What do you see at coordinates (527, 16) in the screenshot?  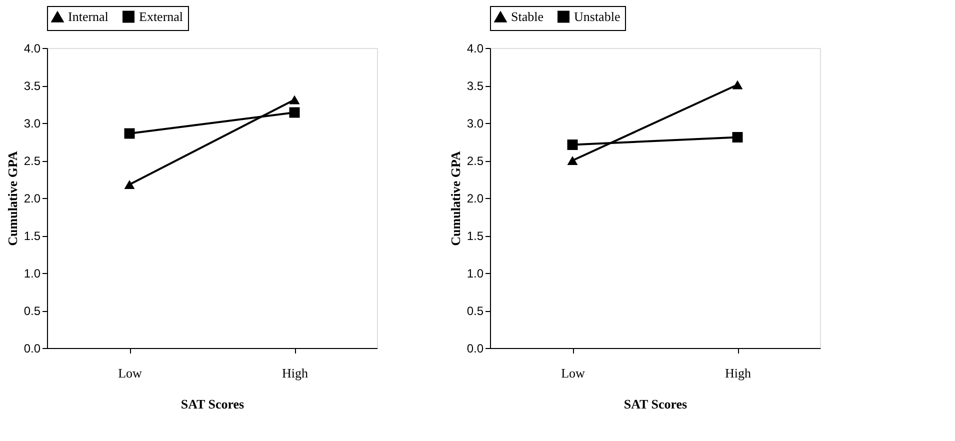 I see `legend-label: Stable` at bounding box center [527, 16].